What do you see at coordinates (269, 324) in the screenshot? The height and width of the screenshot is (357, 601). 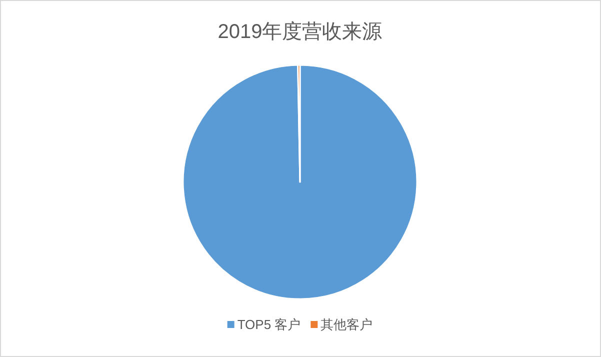 I see `legend-label: TOP5 客户` at bounding box center [269, 324].